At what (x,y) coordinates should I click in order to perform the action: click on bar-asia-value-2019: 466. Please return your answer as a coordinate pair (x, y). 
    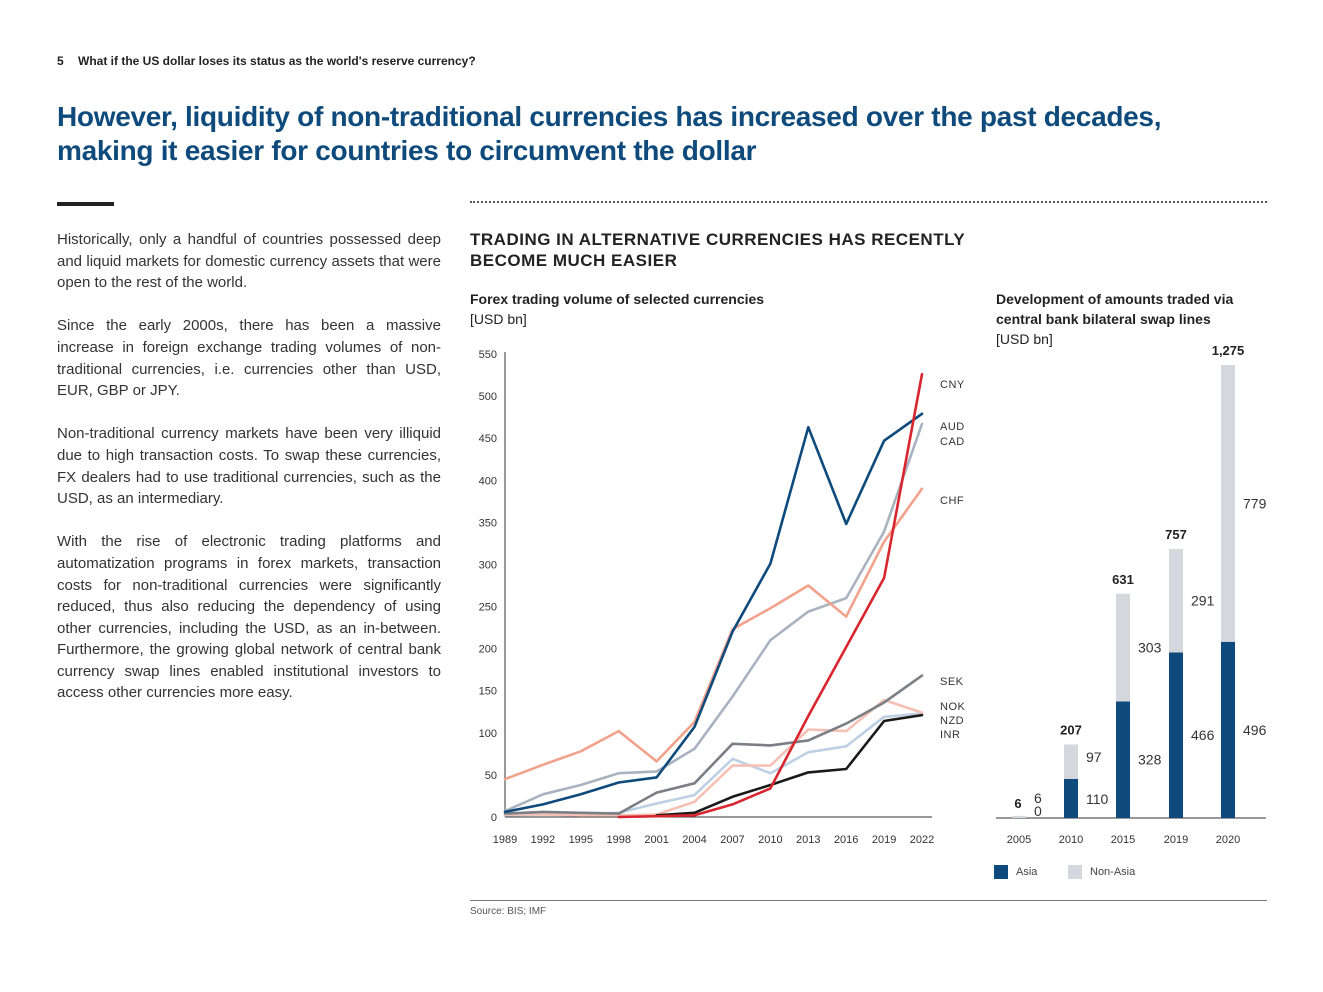
    Looking at the image, I should click on (1203, 735).